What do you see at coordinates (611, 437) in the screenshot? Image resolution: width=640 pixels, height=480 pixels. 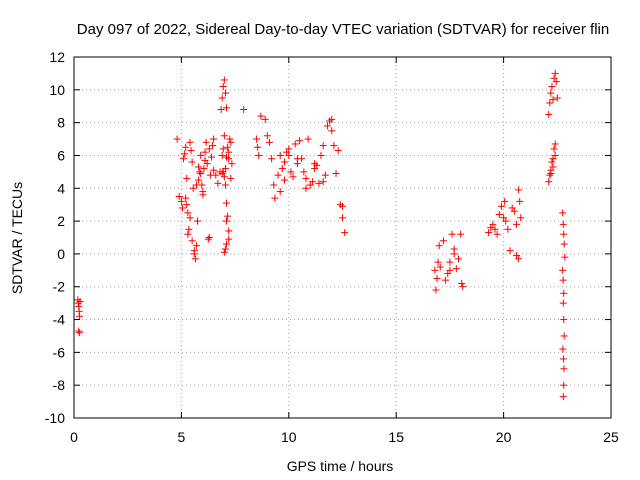 I see `x-tick-label: 25` at bounding box center [611, 437].